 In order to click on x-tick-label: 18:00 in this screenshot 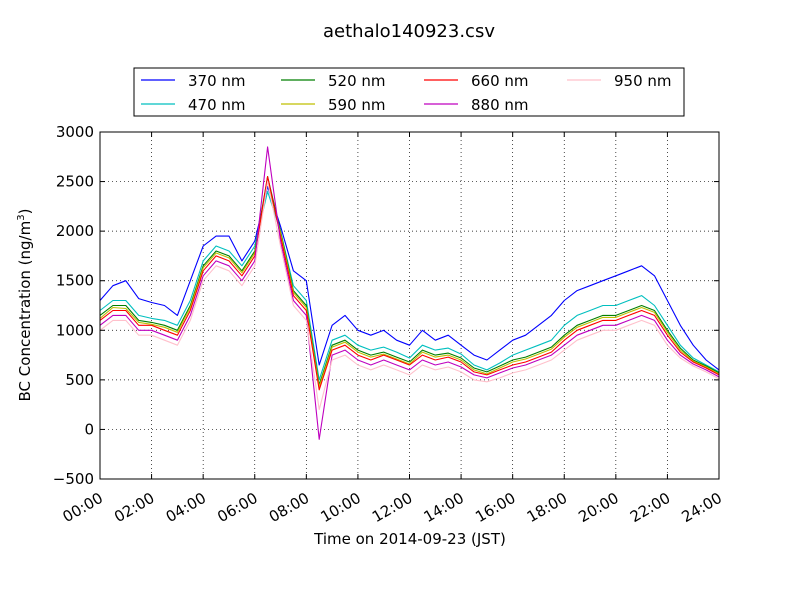, I will do `click(547, 507)`.